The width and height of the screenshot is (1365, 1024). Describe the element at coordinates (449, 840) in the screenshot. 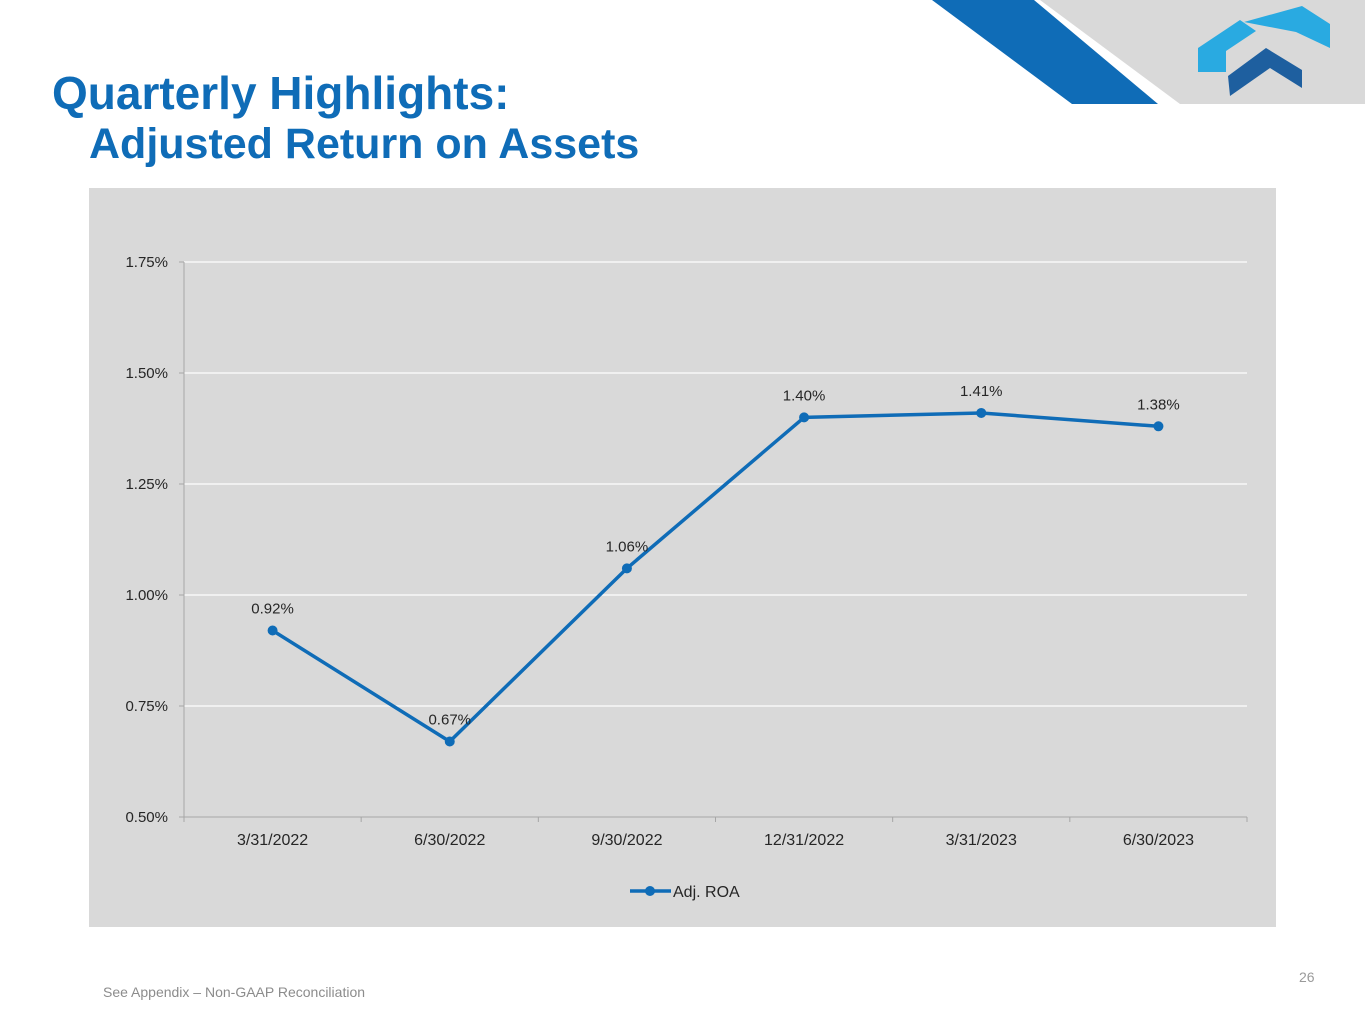

I see `x-tick-label: 6/30/2022` at that location.